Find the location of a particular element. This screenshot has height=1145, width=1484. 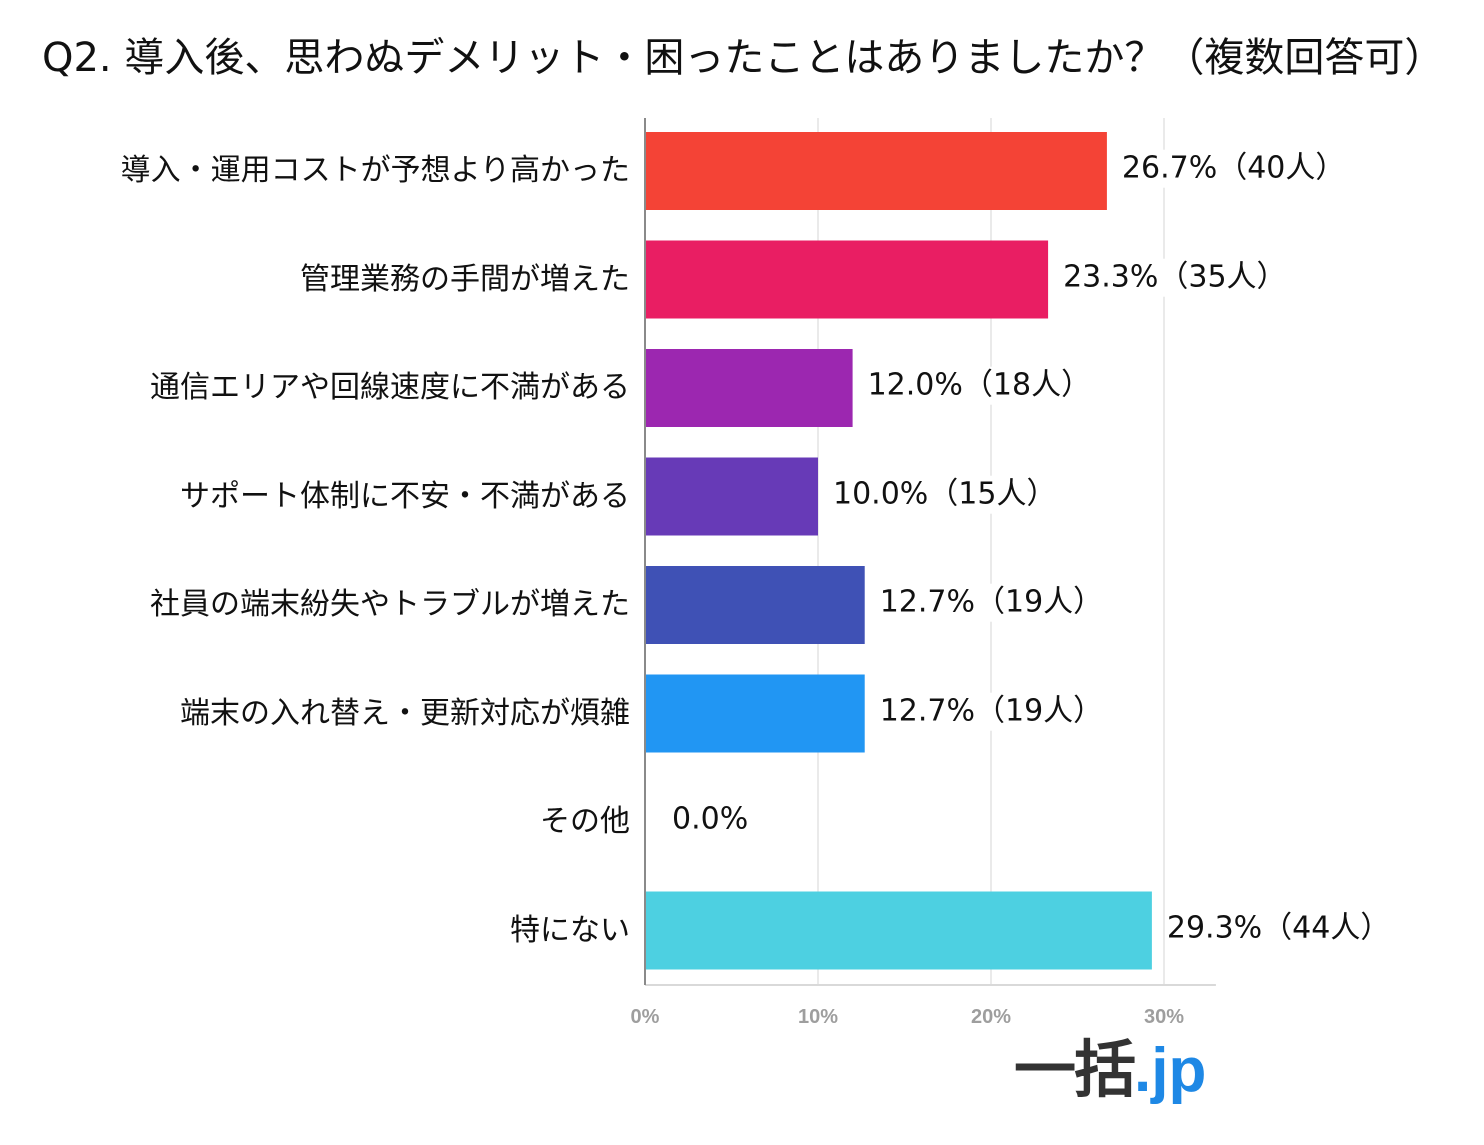

category-label: 特にない is located at coordinates (570, 930).